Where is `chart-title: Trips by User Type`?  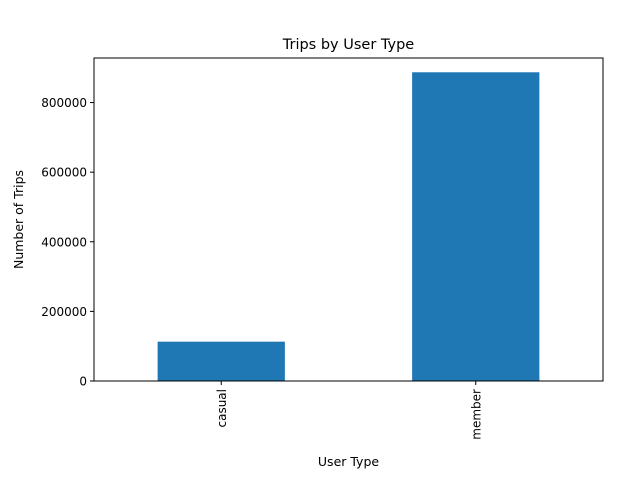
chart-title: Trips by User Type is located at coordinates (348, 45).